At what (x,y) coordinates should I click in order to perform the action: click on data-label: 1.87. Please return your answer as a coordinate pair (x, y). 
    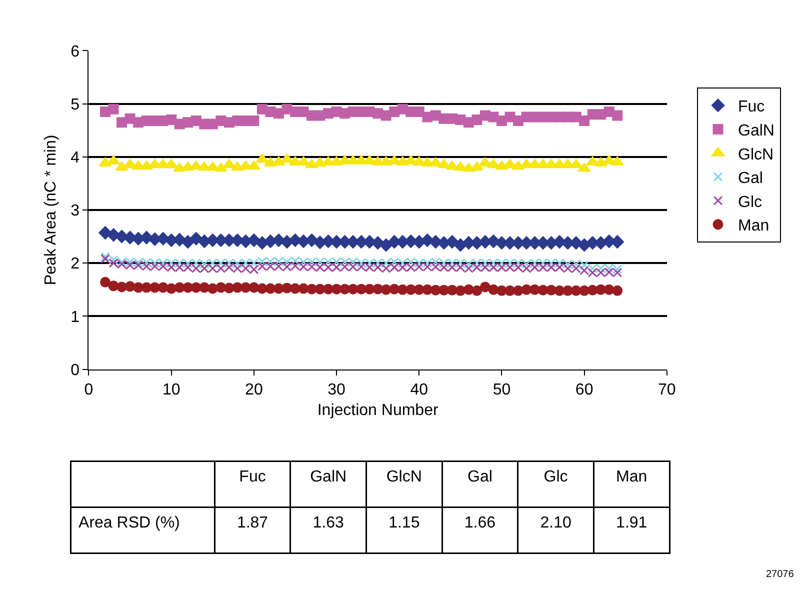
    Looking at the image, I should click on (252, 523).